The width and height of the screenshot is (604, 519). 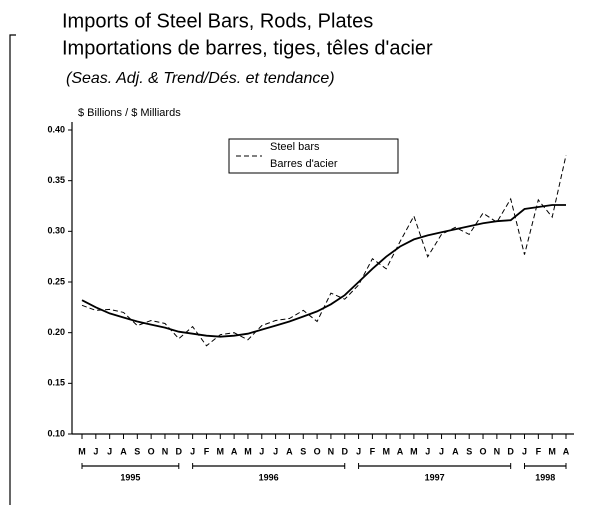 I want to click on year-label: 1997, so click(x=435, y=477).